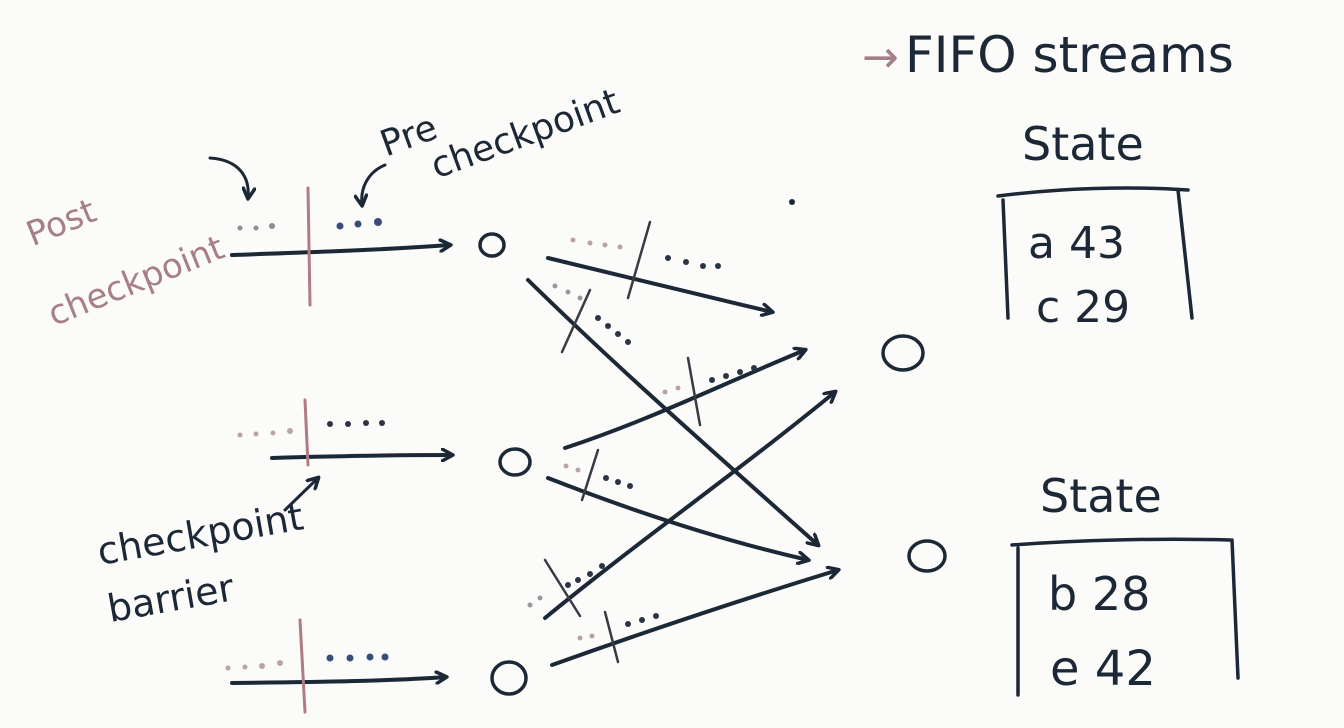 This screenshot has width=1344, height=728. What do you see at coordinates (1076, 243) in the screenshot?
I see `state-1-row-1: a 43` at bounding box center [1076, 243].